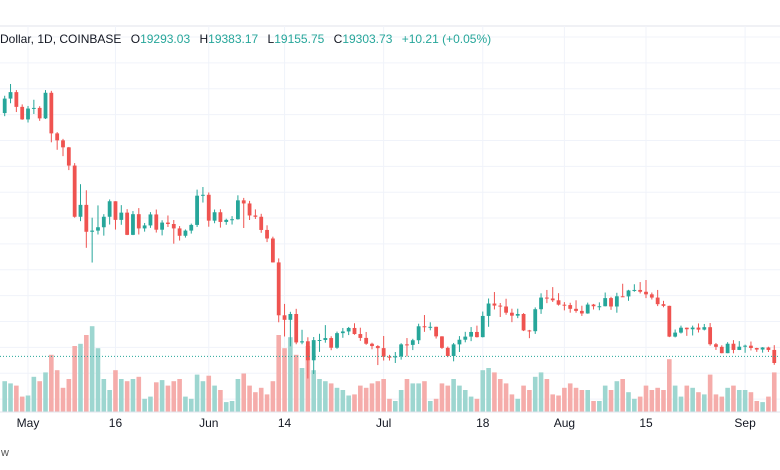  I want to click on x-tick-label: Sep, so click(745, 423).